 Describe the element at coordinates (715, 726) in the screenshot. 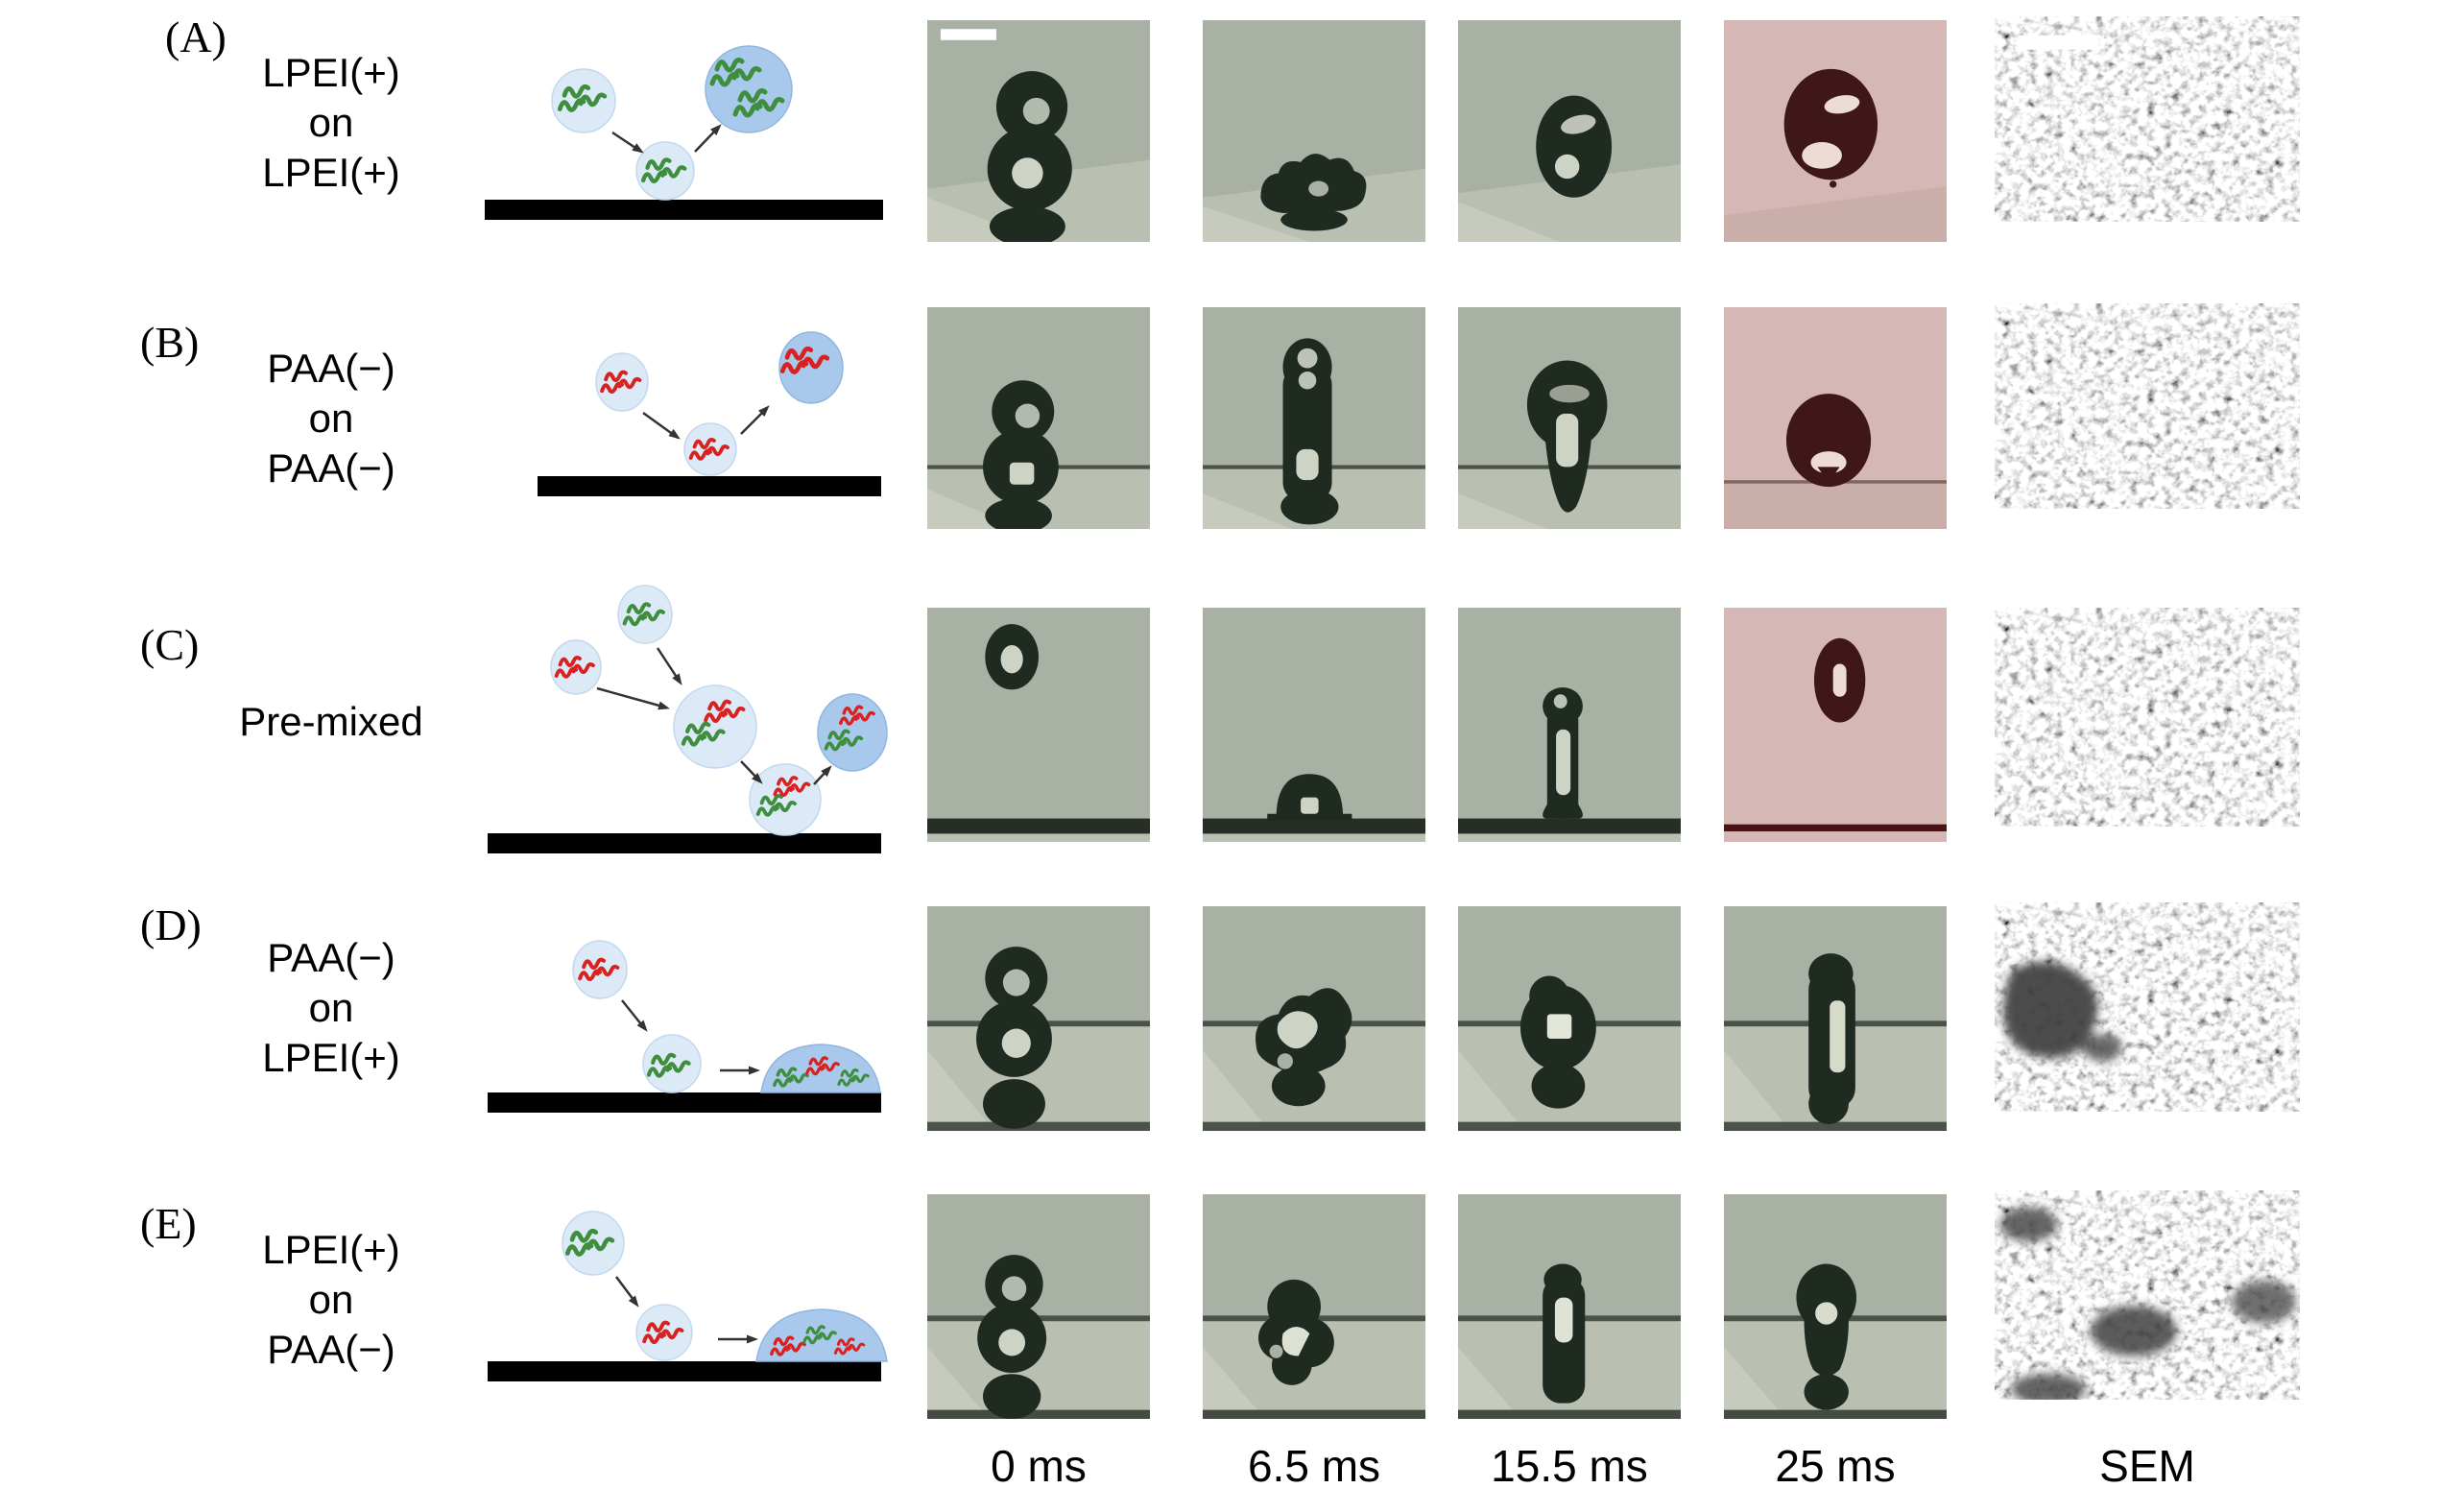

I see `droplet-mixed` at that location.